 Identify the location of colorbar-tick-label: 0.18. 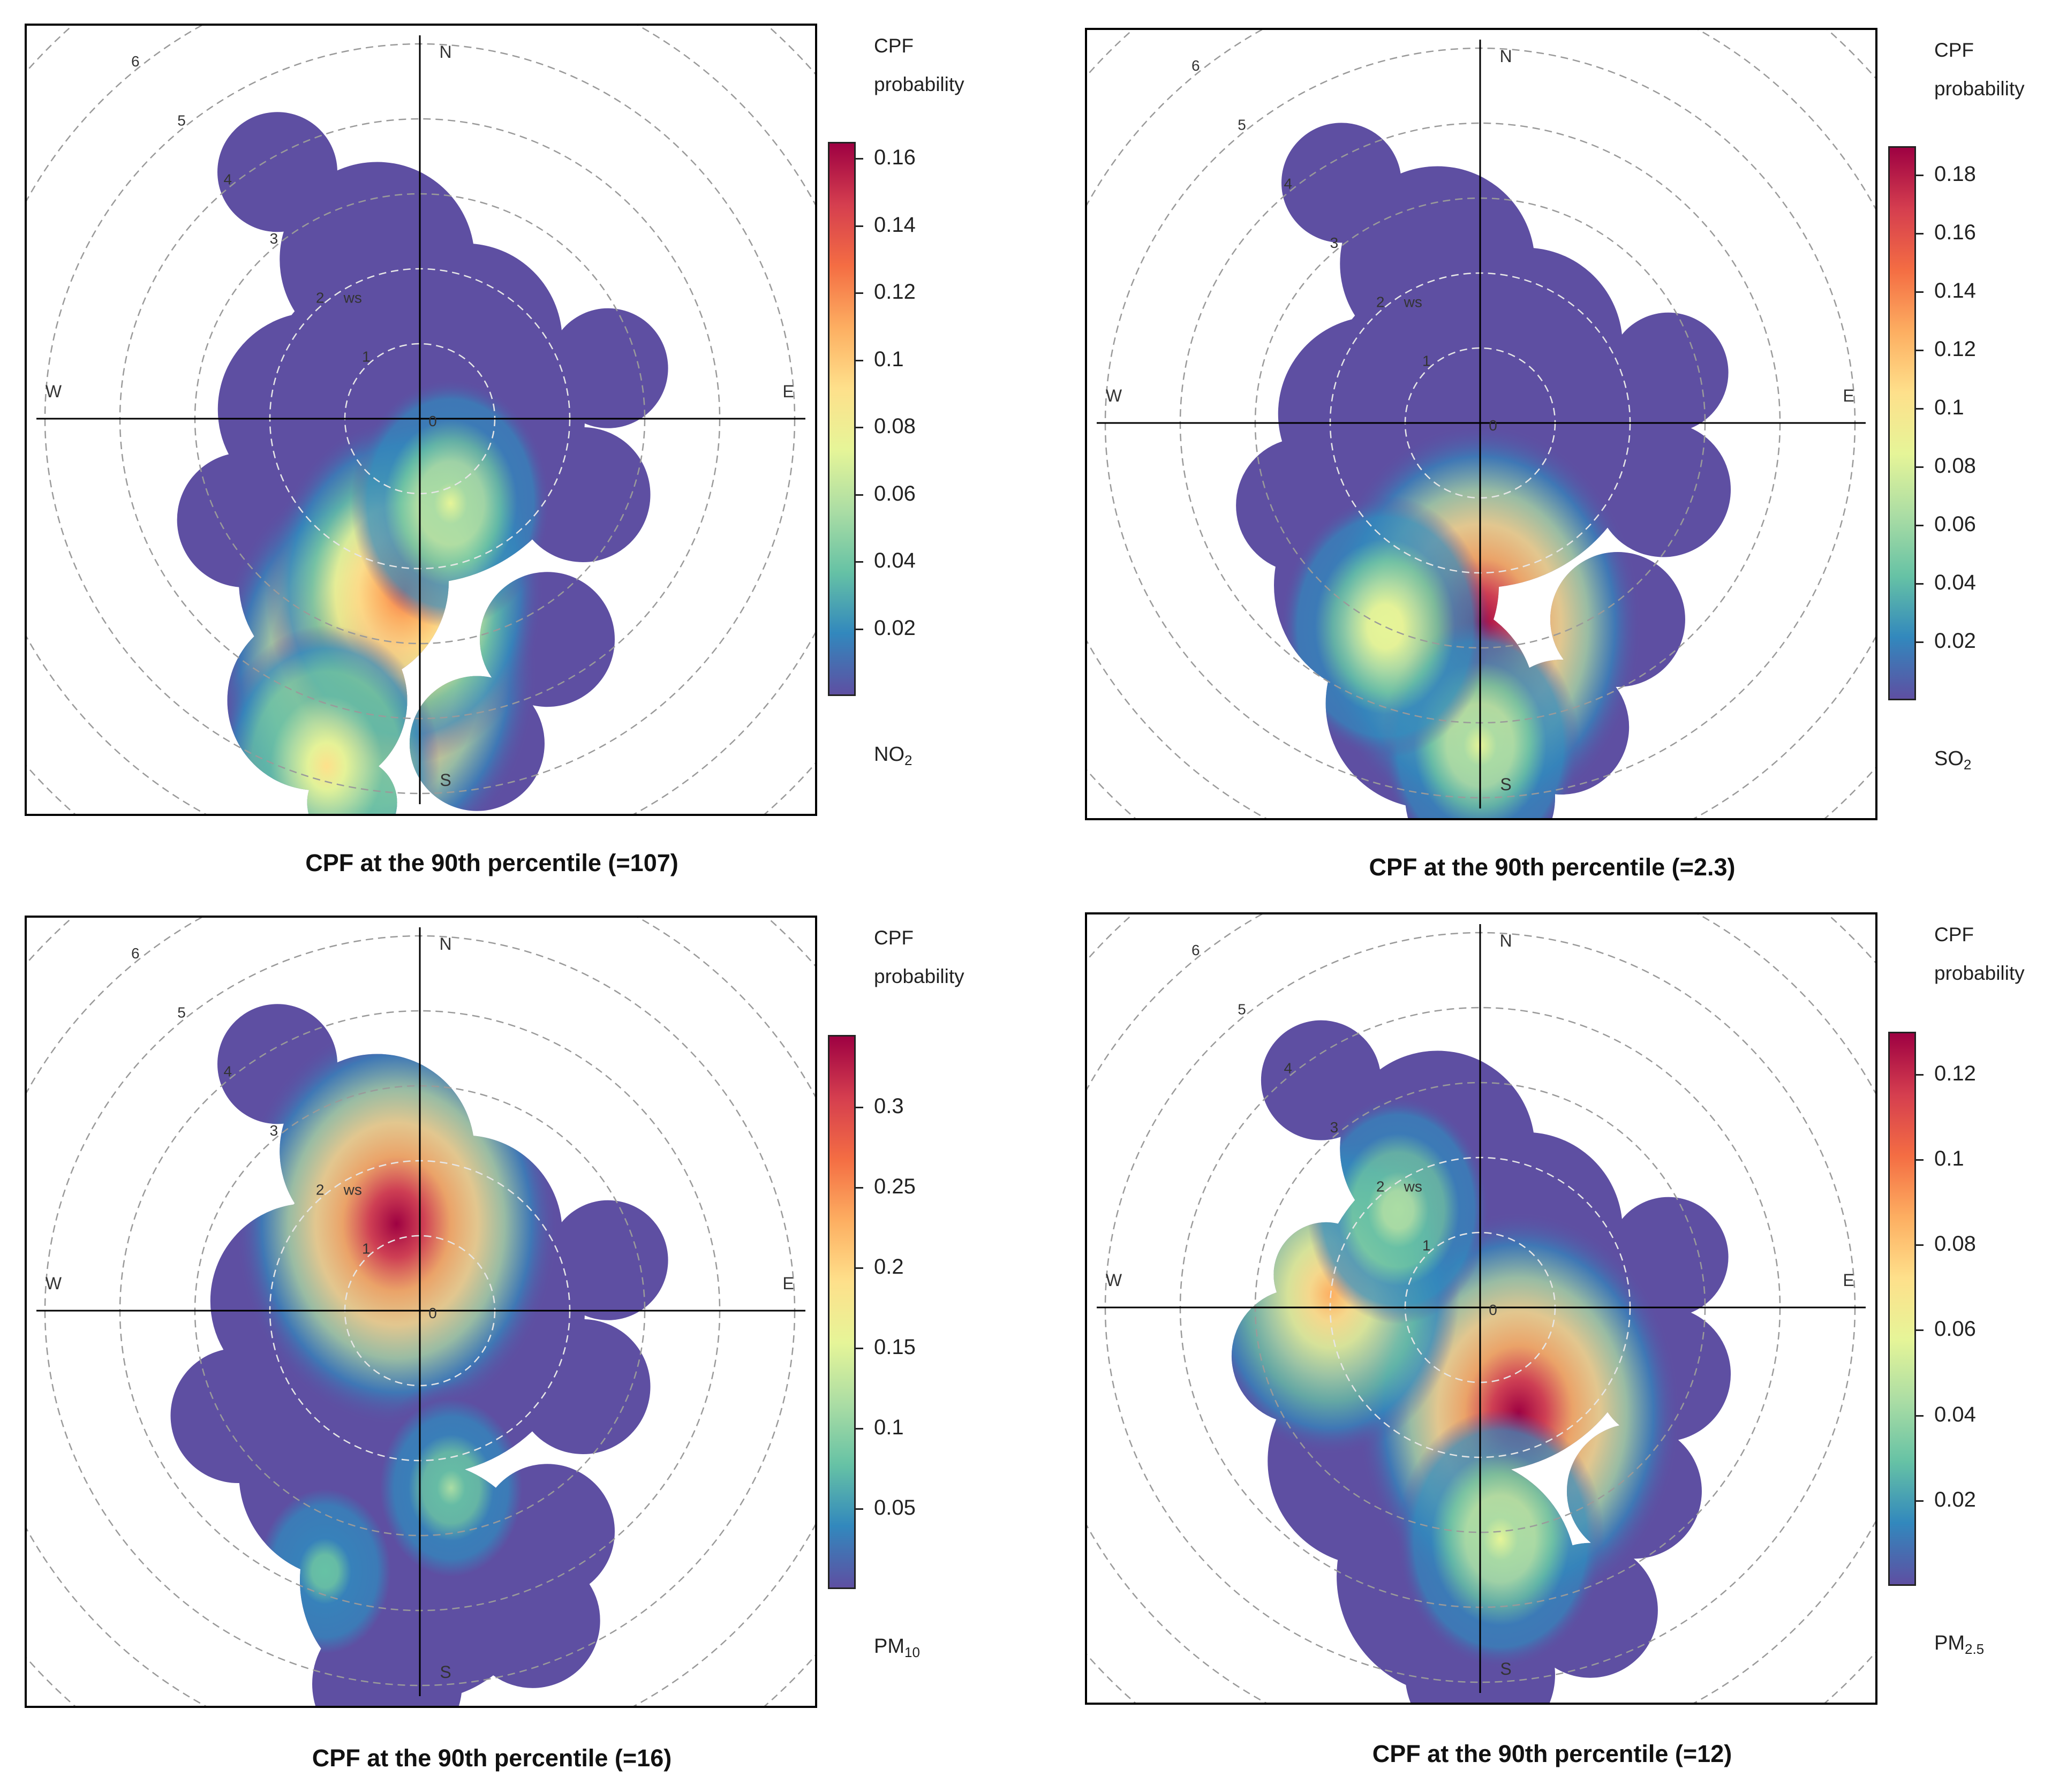
(1955, 174).